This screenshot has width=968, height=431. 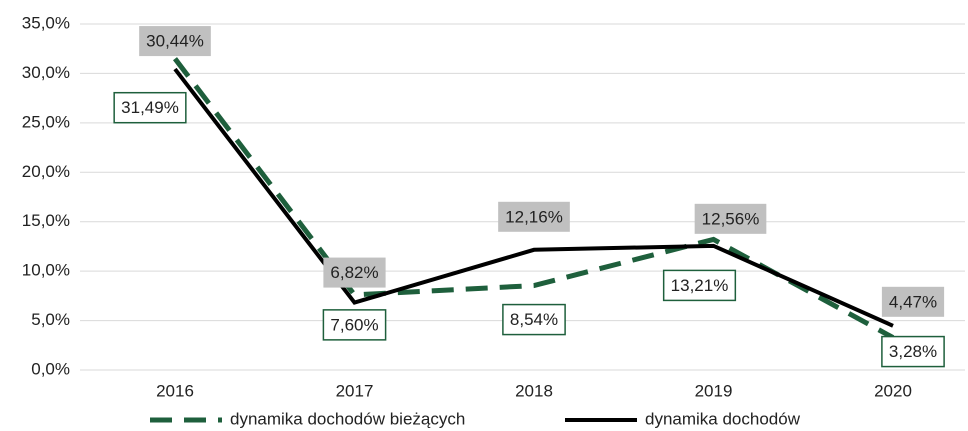 I want to click on data-label: 4,47%, so click(x=913, y=301).